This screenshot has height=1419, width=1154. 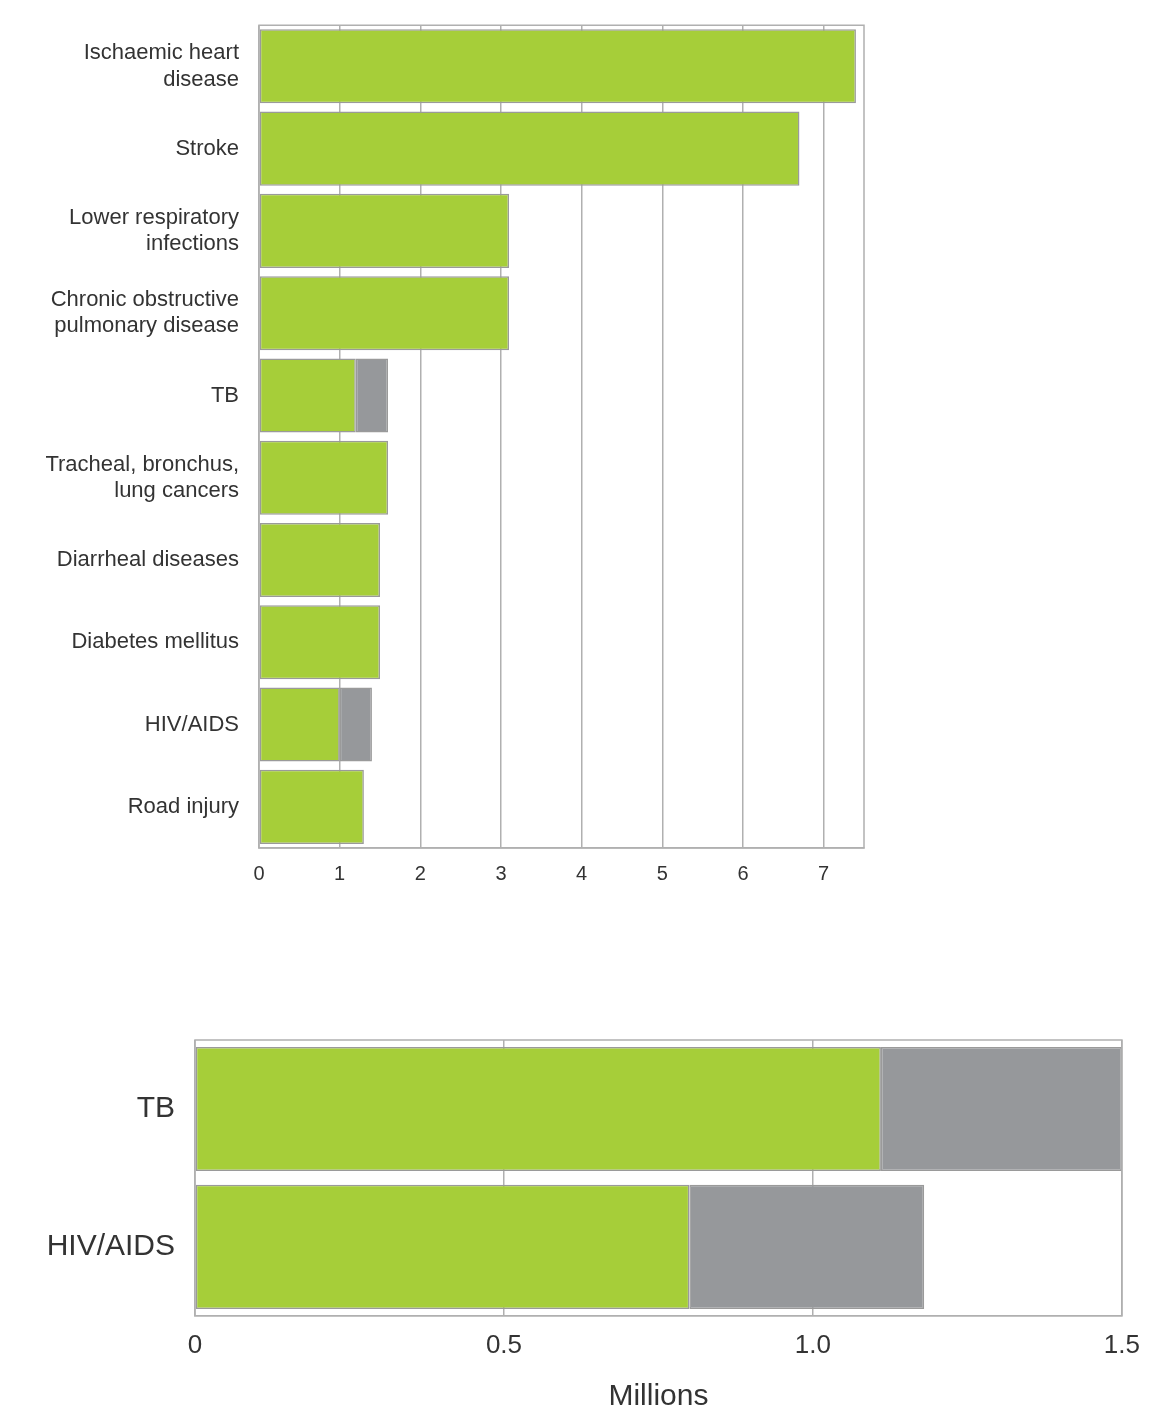 What do you see at coordinates (582, 872) in the screenshot?
I see `x-tick-label: 4` at bounding box center [582, 872].